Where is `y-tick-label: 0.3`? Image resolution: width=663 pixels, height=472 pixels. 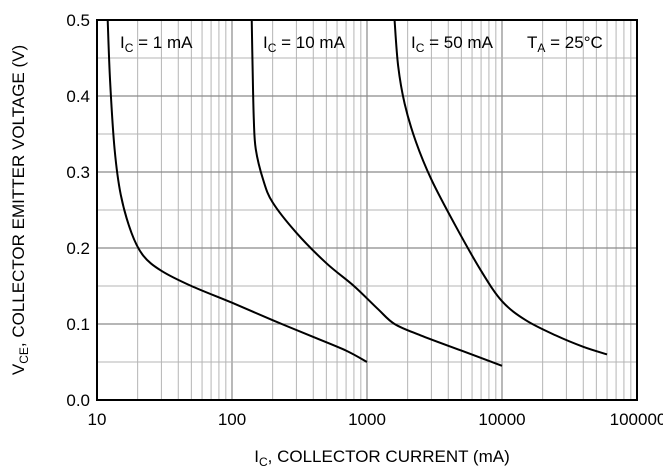
y-tick-label: 0.3 is located at coordinates (78, 172).